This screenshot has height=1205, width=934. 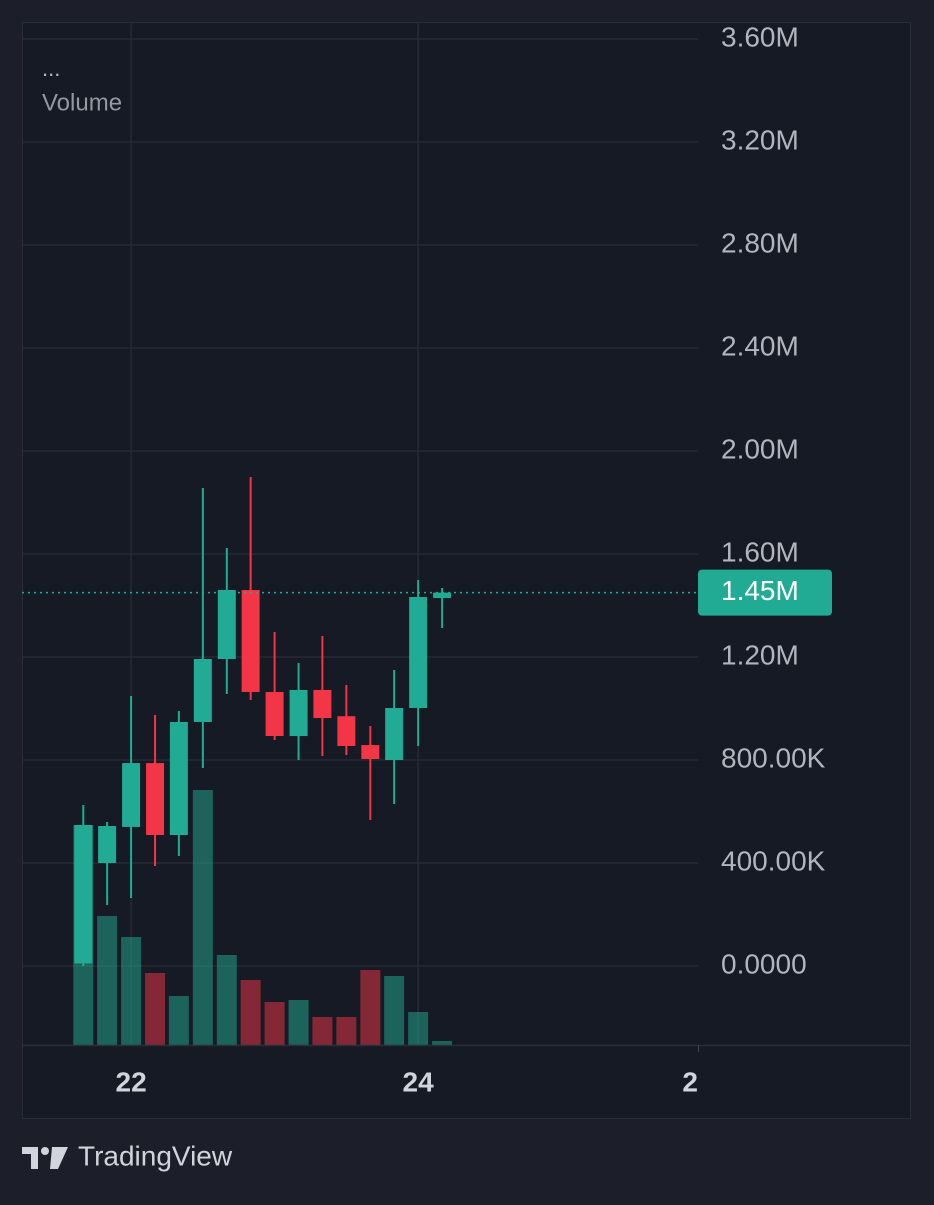 What do you see at coordinates (45, 1158) in the screenshot?
I see `brand-logo` at bounding box center [45, 1158].